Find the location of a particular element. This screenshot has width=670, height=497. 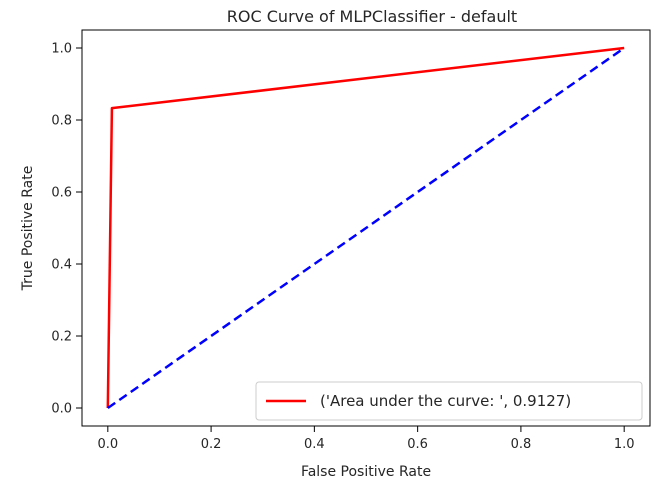

chart-title: ROC Curve of MLPClassifier - default is located at coordinates (372, 16).